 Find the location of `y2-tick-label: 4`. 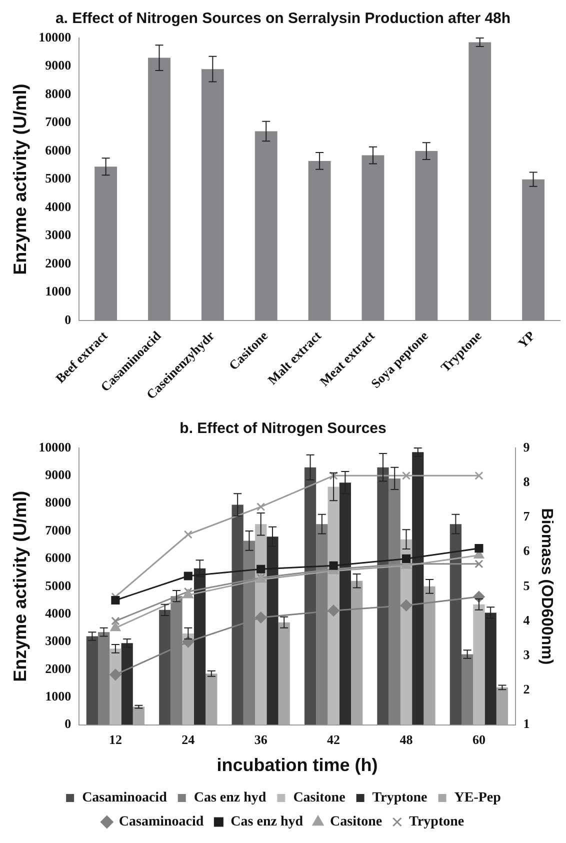

y2-tick-label: 4 is located at coordinates (526, 620).